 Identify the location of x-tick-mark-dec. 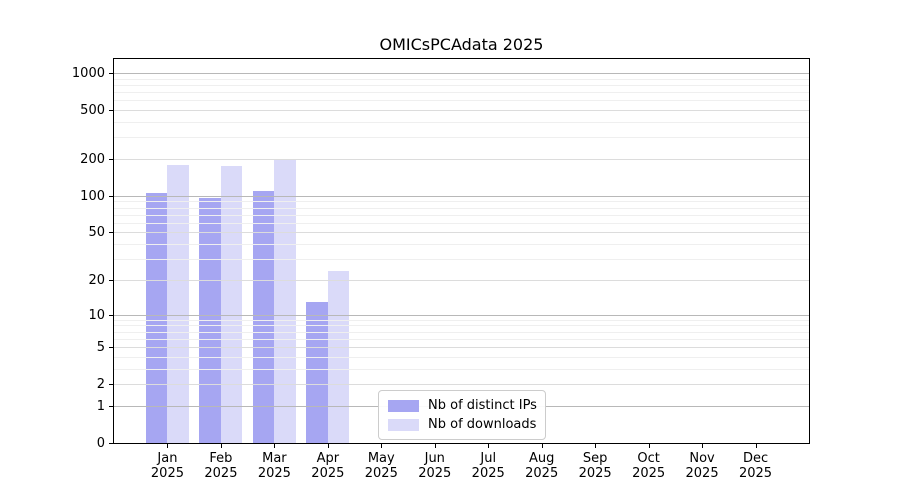
(756, 446).